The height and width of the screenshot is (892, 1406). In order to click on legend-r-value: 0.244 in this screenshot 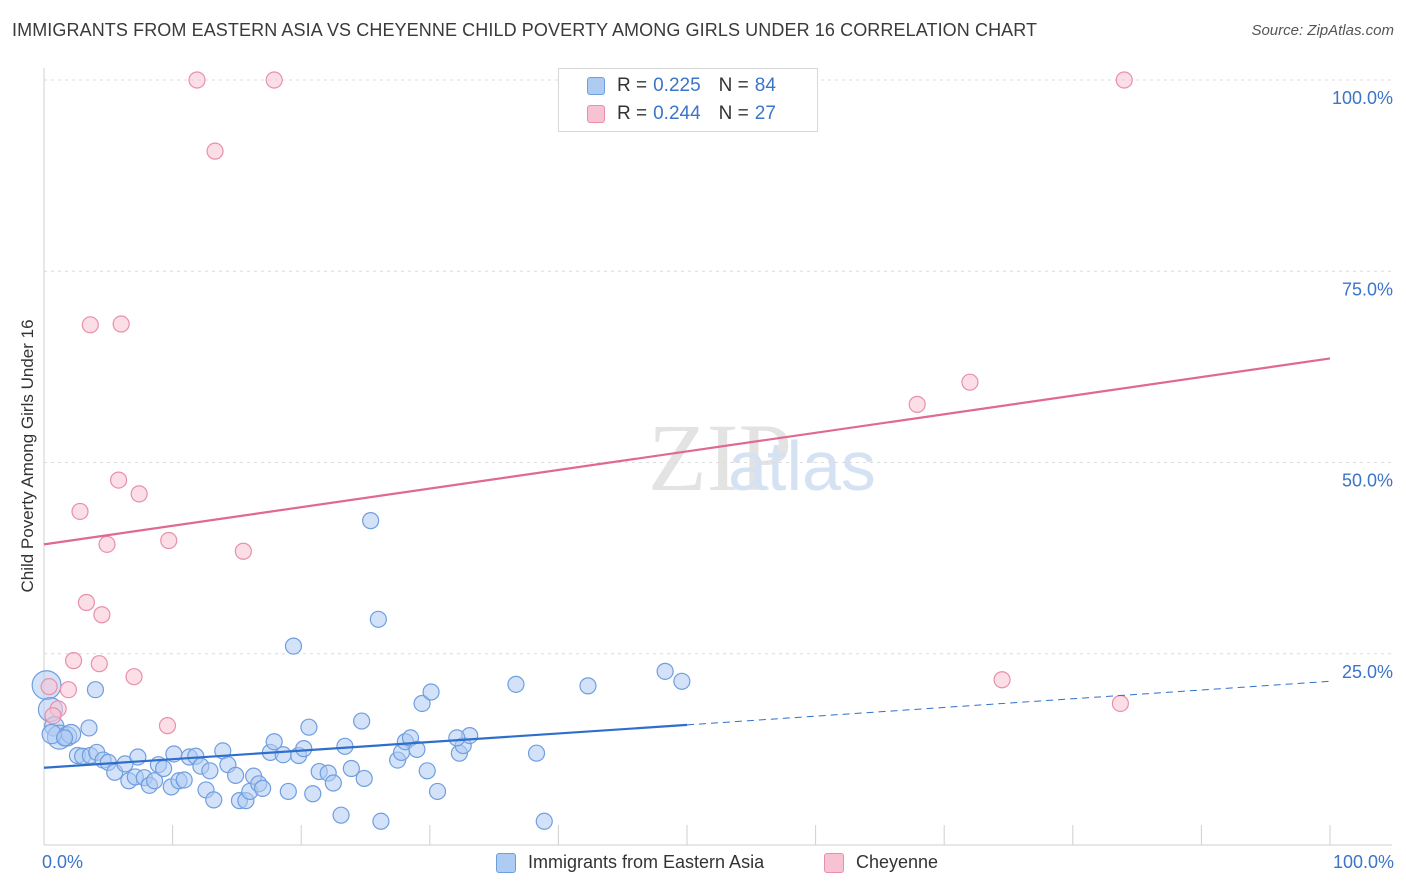, I will do `click(677, 113)`.